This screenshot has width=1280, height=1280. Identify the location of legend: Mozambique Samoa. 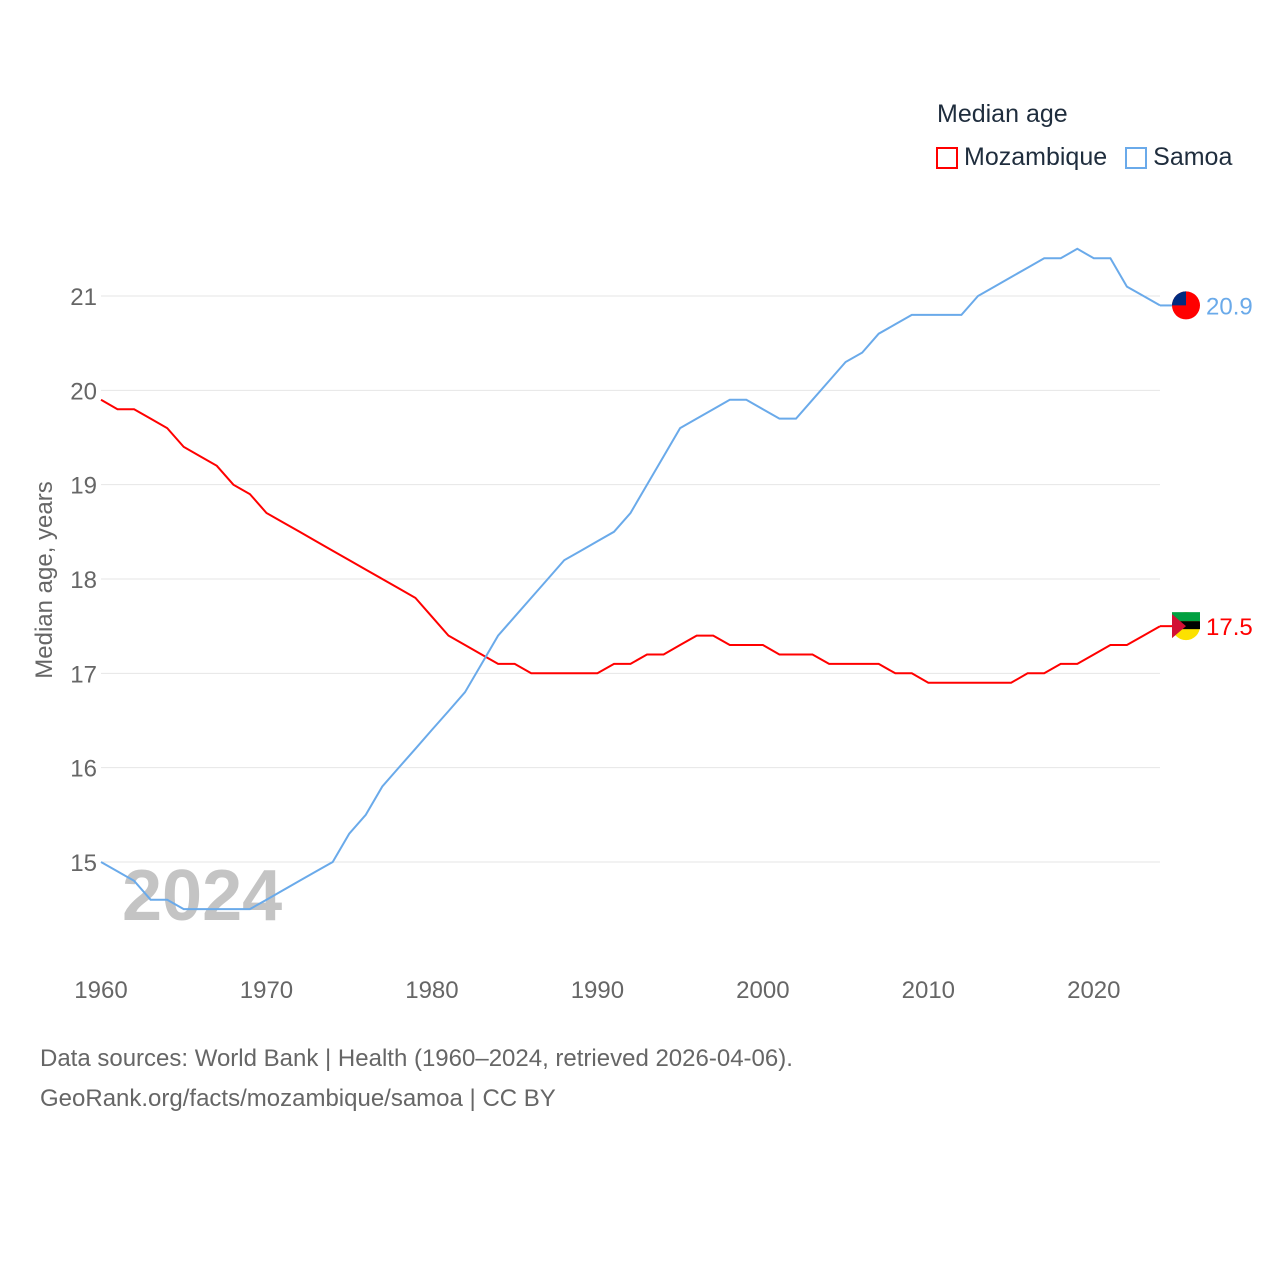
(1084, 157).